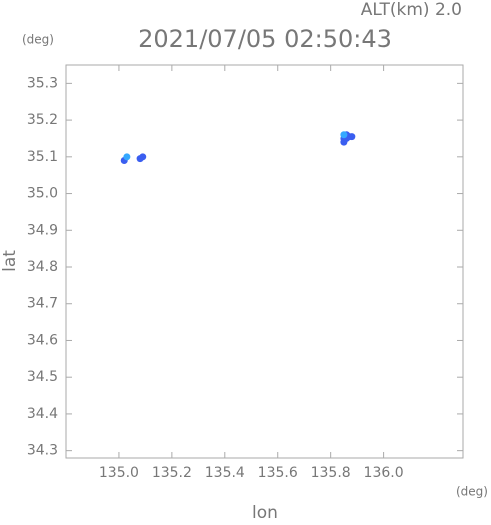 This screenshot has height=525, width=491. What do you see at coordinates (472, 492) in the screenshot?
I see `x-unit: (deg)` at bounding box center [472, 492].